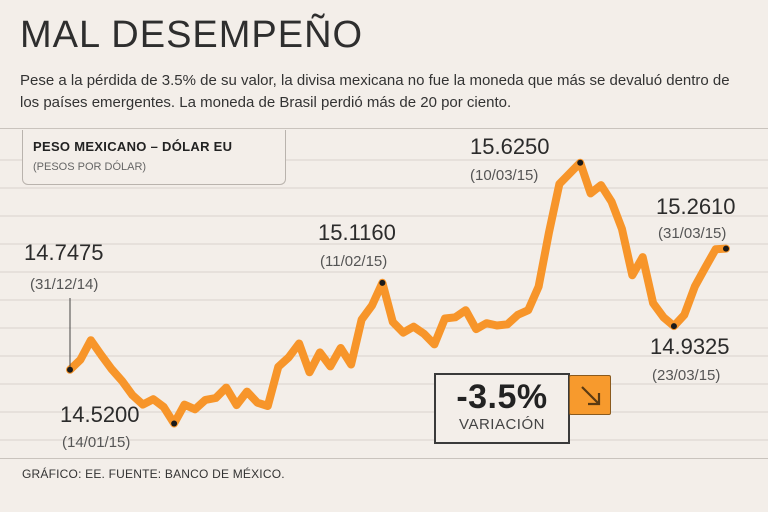 This screenshot has width=768, height=512. Describe the element at coordinates (90, 167) in the screenshot. I see `series-unit: (PESOS POR DÓLAR)` at that location.